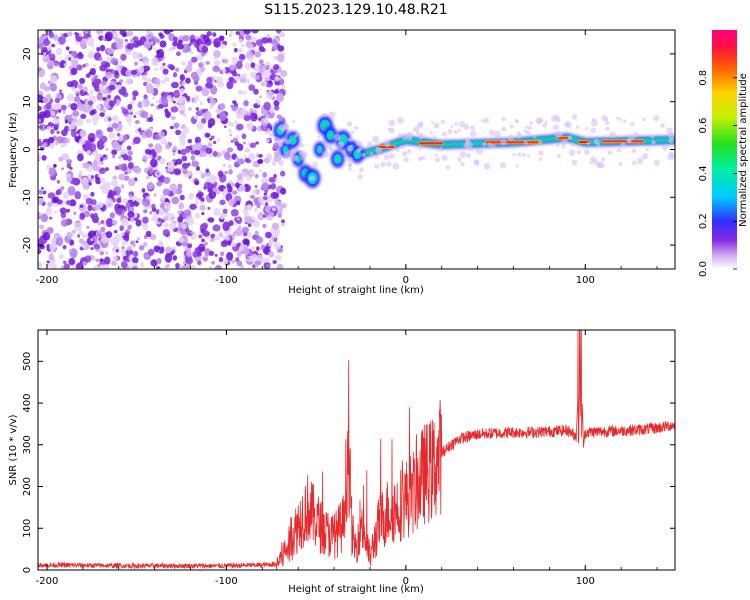 This screenshot has width=750, height=600. I want to click on spectrogram-signal-ridge, so click(474, 150).